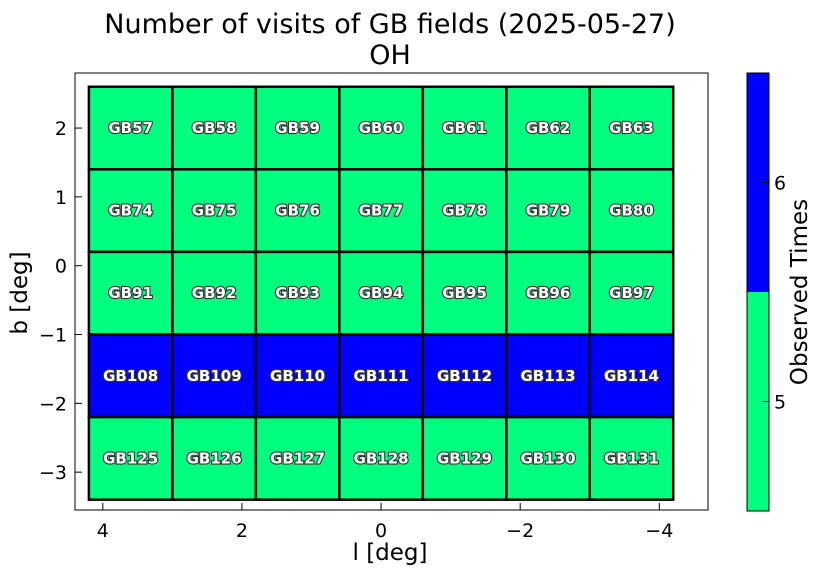 This screenshot has height=575, width=822. I want to click on x-axis-label: l [deg], so click(390, 553).